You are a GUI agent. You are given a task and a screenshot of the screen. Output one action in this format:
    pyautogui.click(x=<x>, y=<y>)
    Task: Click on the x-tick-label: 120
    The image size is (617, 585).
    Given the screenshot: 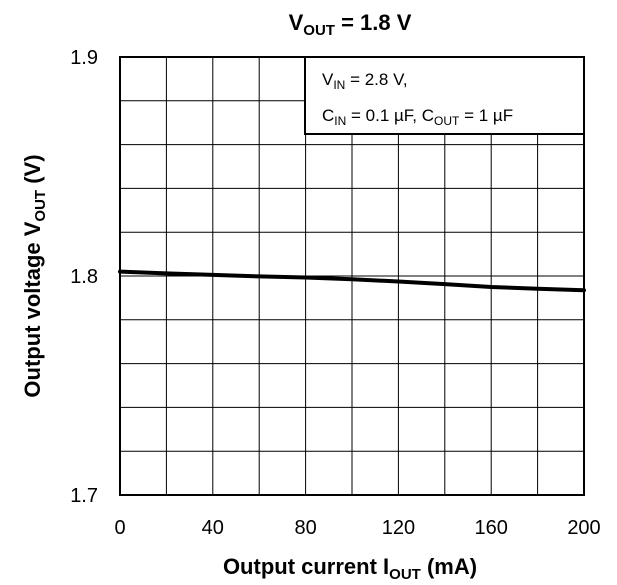 What is the action you would take?
    pyautogui.click(x=398, y=528)
    